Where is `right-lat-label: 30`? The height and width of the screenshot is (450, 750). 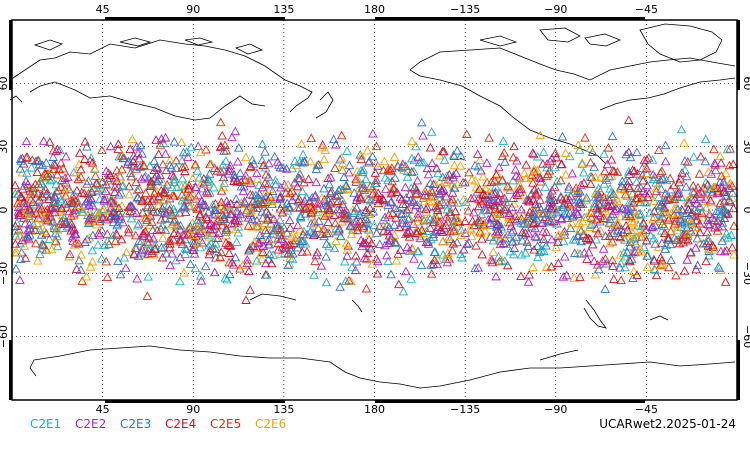 right-lat-label: 30 is located at coordinates (745, 147).